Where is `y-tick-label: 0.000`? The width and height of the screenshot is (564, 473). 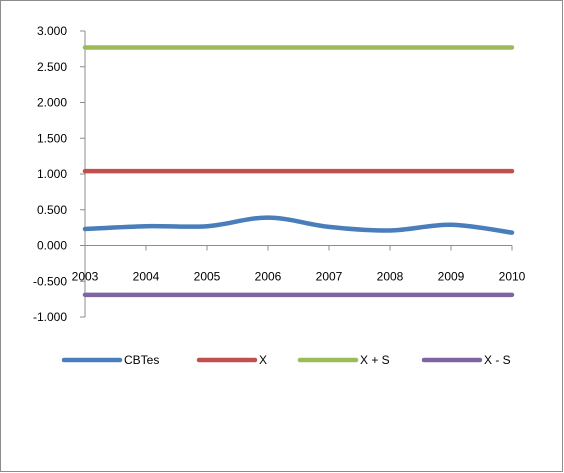 y-tick-label: 0.000 is located at coordinates (52, 246).